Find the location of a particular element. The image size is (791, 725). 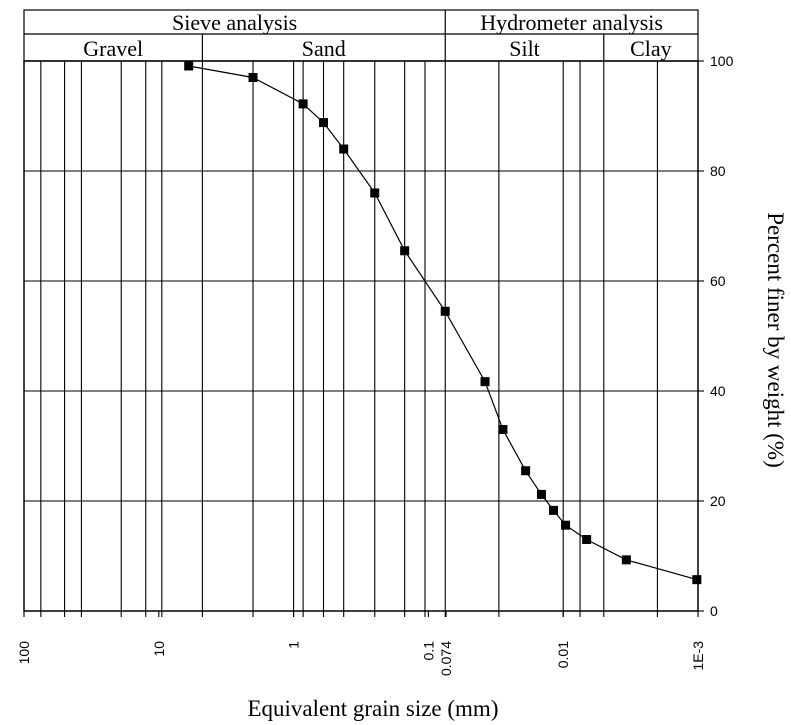

y-tick-label: 80 is located at coordinates (718, 171).